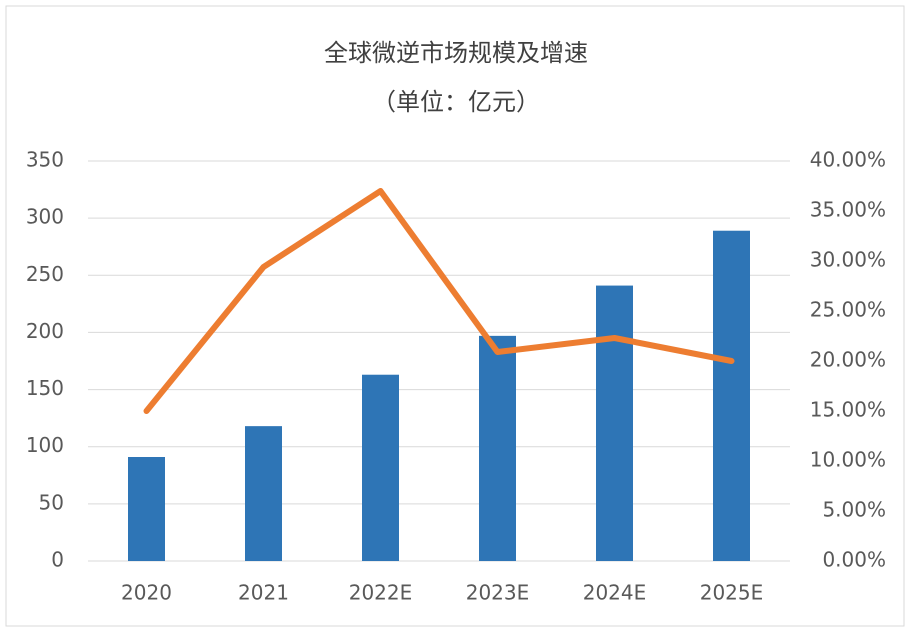 This screenshot has width=912, height=634. What do you see at coordinates (615, 593) in the screenshot?
I see `x-tick-label: 2024E` at bounding box center [615, 593].